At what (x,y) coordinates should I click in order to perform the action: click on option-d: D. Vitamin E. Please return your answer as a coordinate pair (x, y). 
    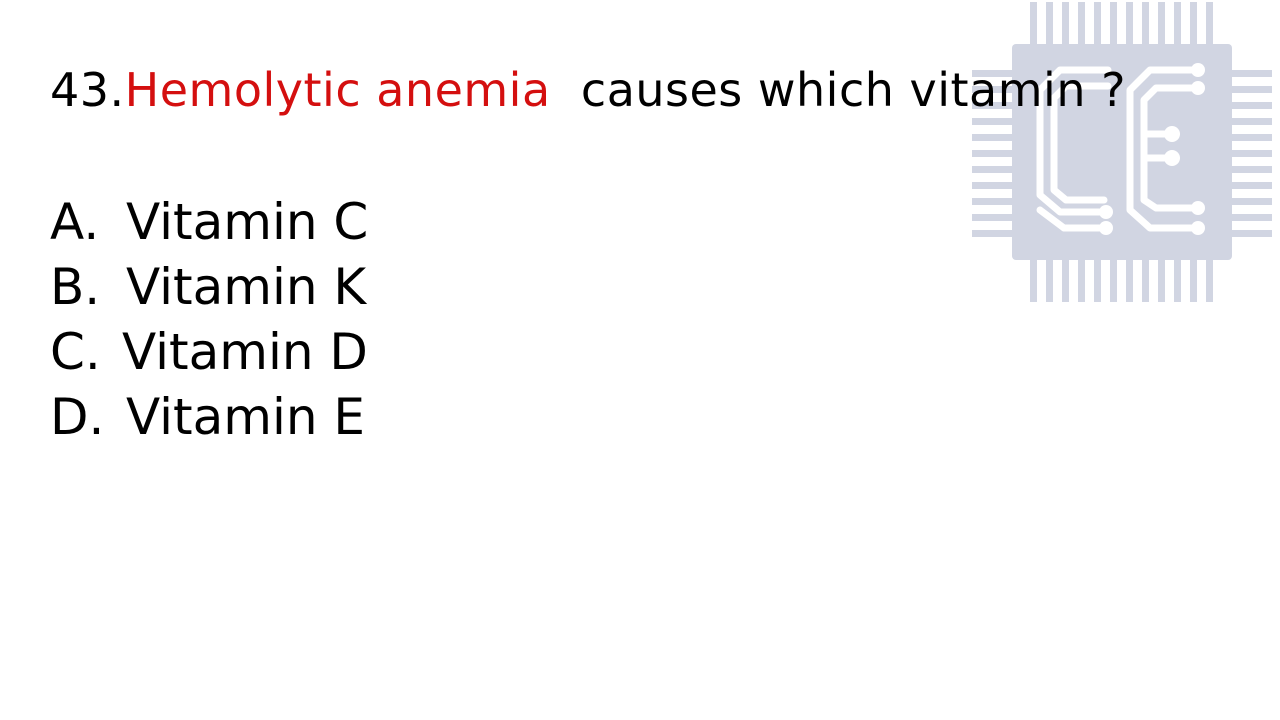
    Looking at the image, I should click on (209, 417).